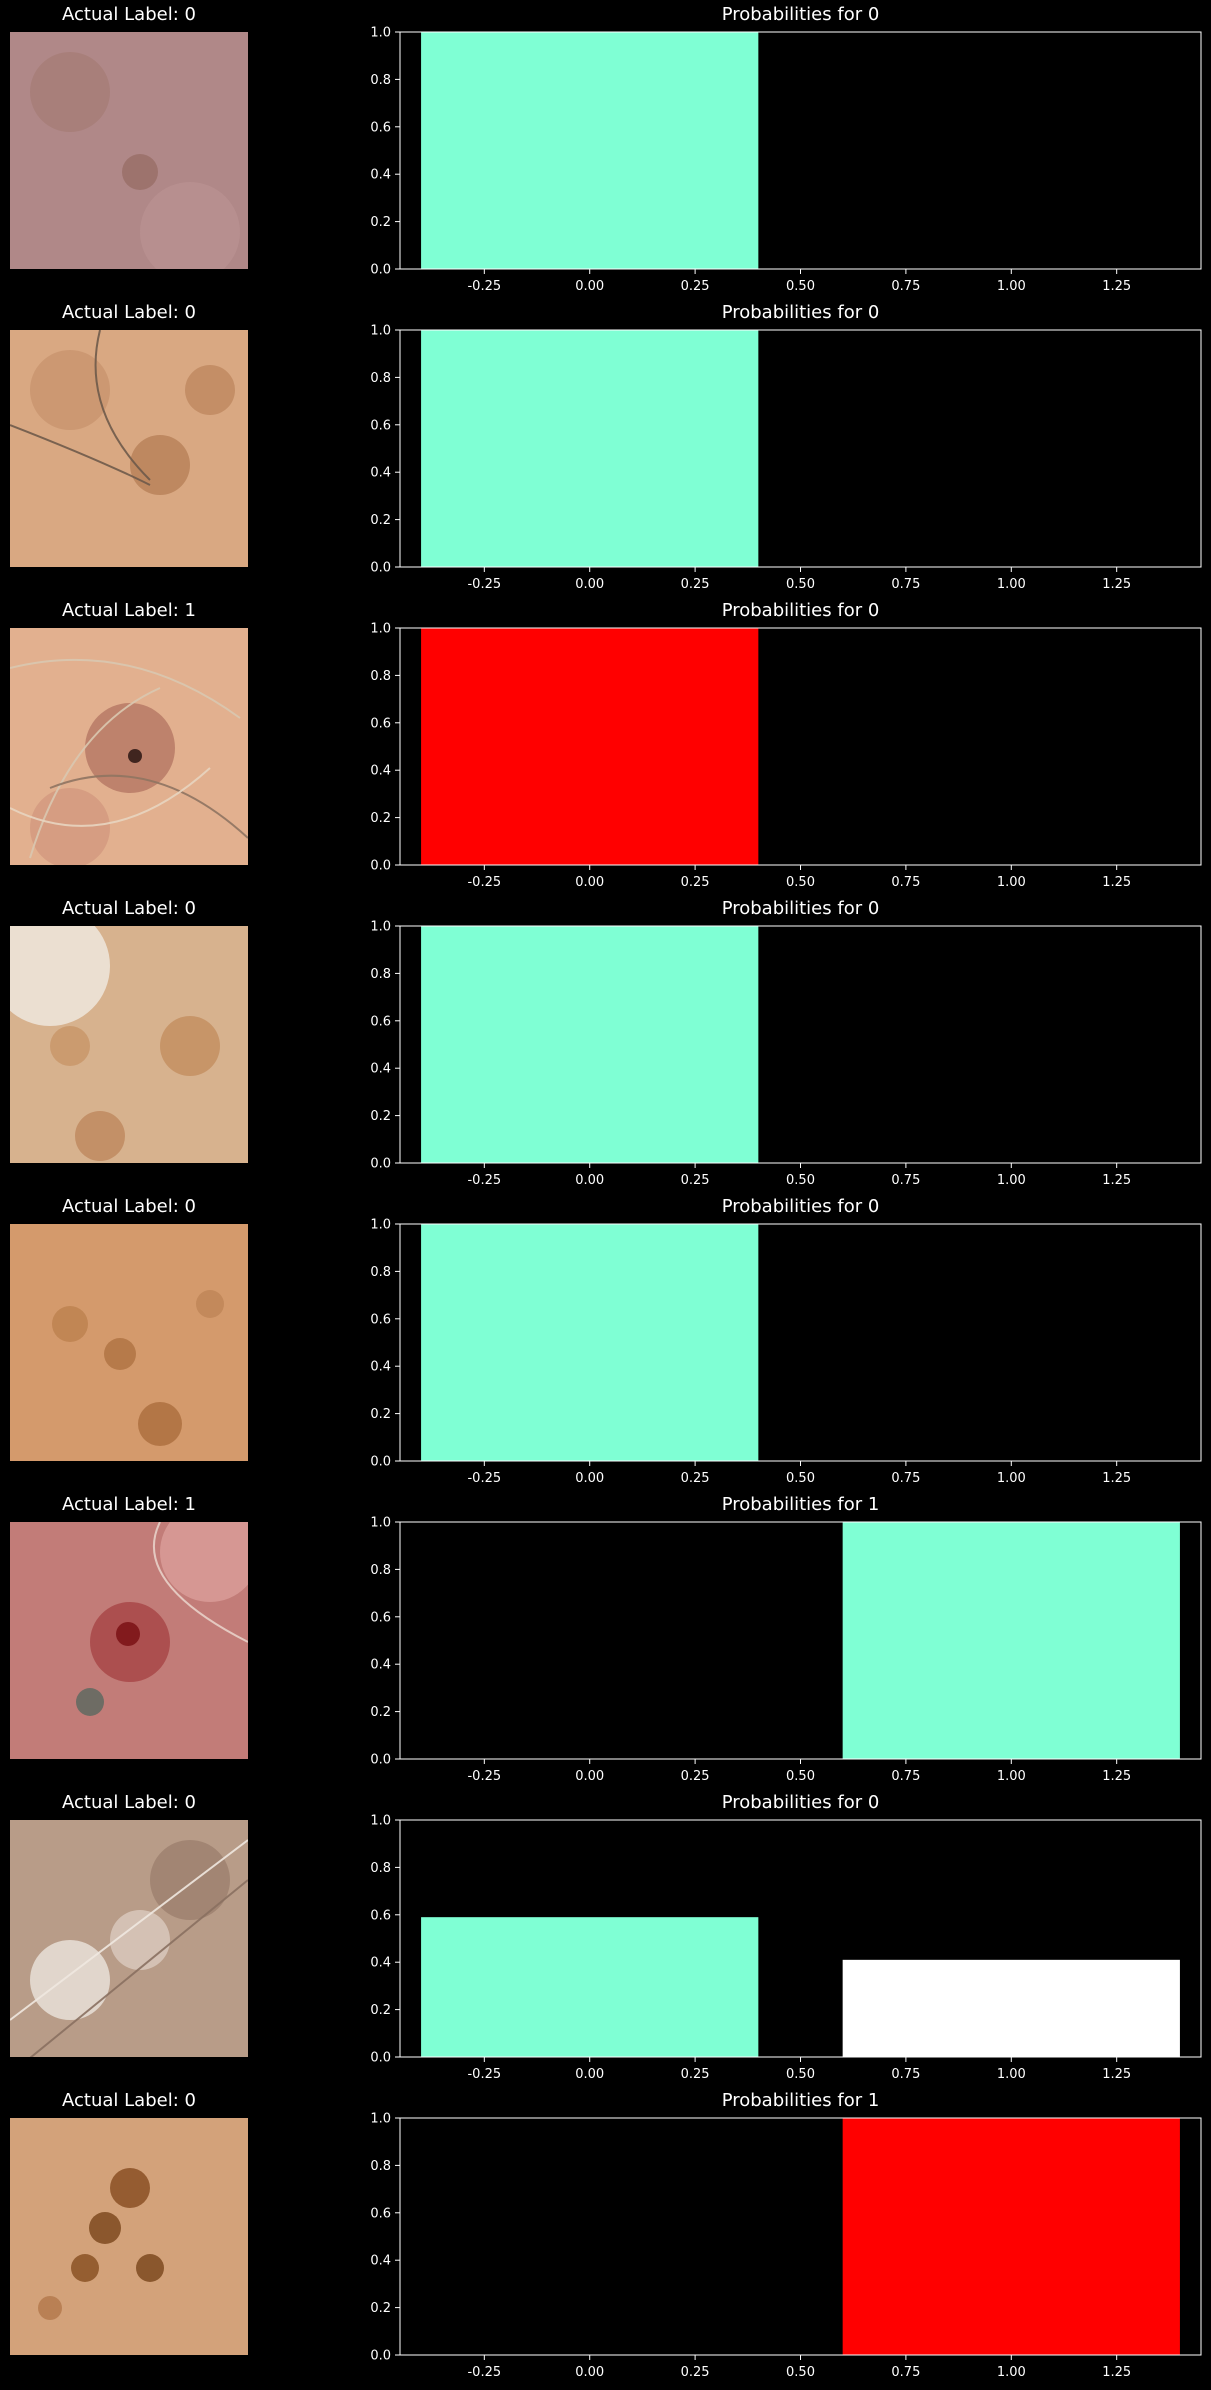 The width and height of the screenshot is (1211, 2390). What do you see at coordinates (800, 2100) in the screenshot?
I see `plot-title: Probabilities for 1` at bounding box center [800, 2100].